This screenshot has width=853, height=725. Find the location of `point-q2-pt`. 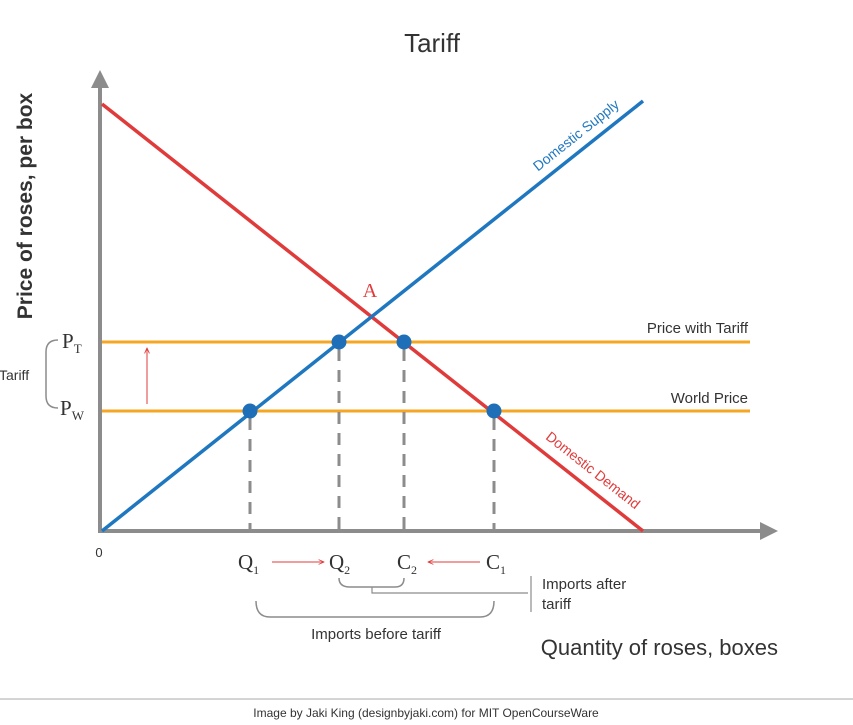

point-q2-pt is located at coordinates (339, 342).